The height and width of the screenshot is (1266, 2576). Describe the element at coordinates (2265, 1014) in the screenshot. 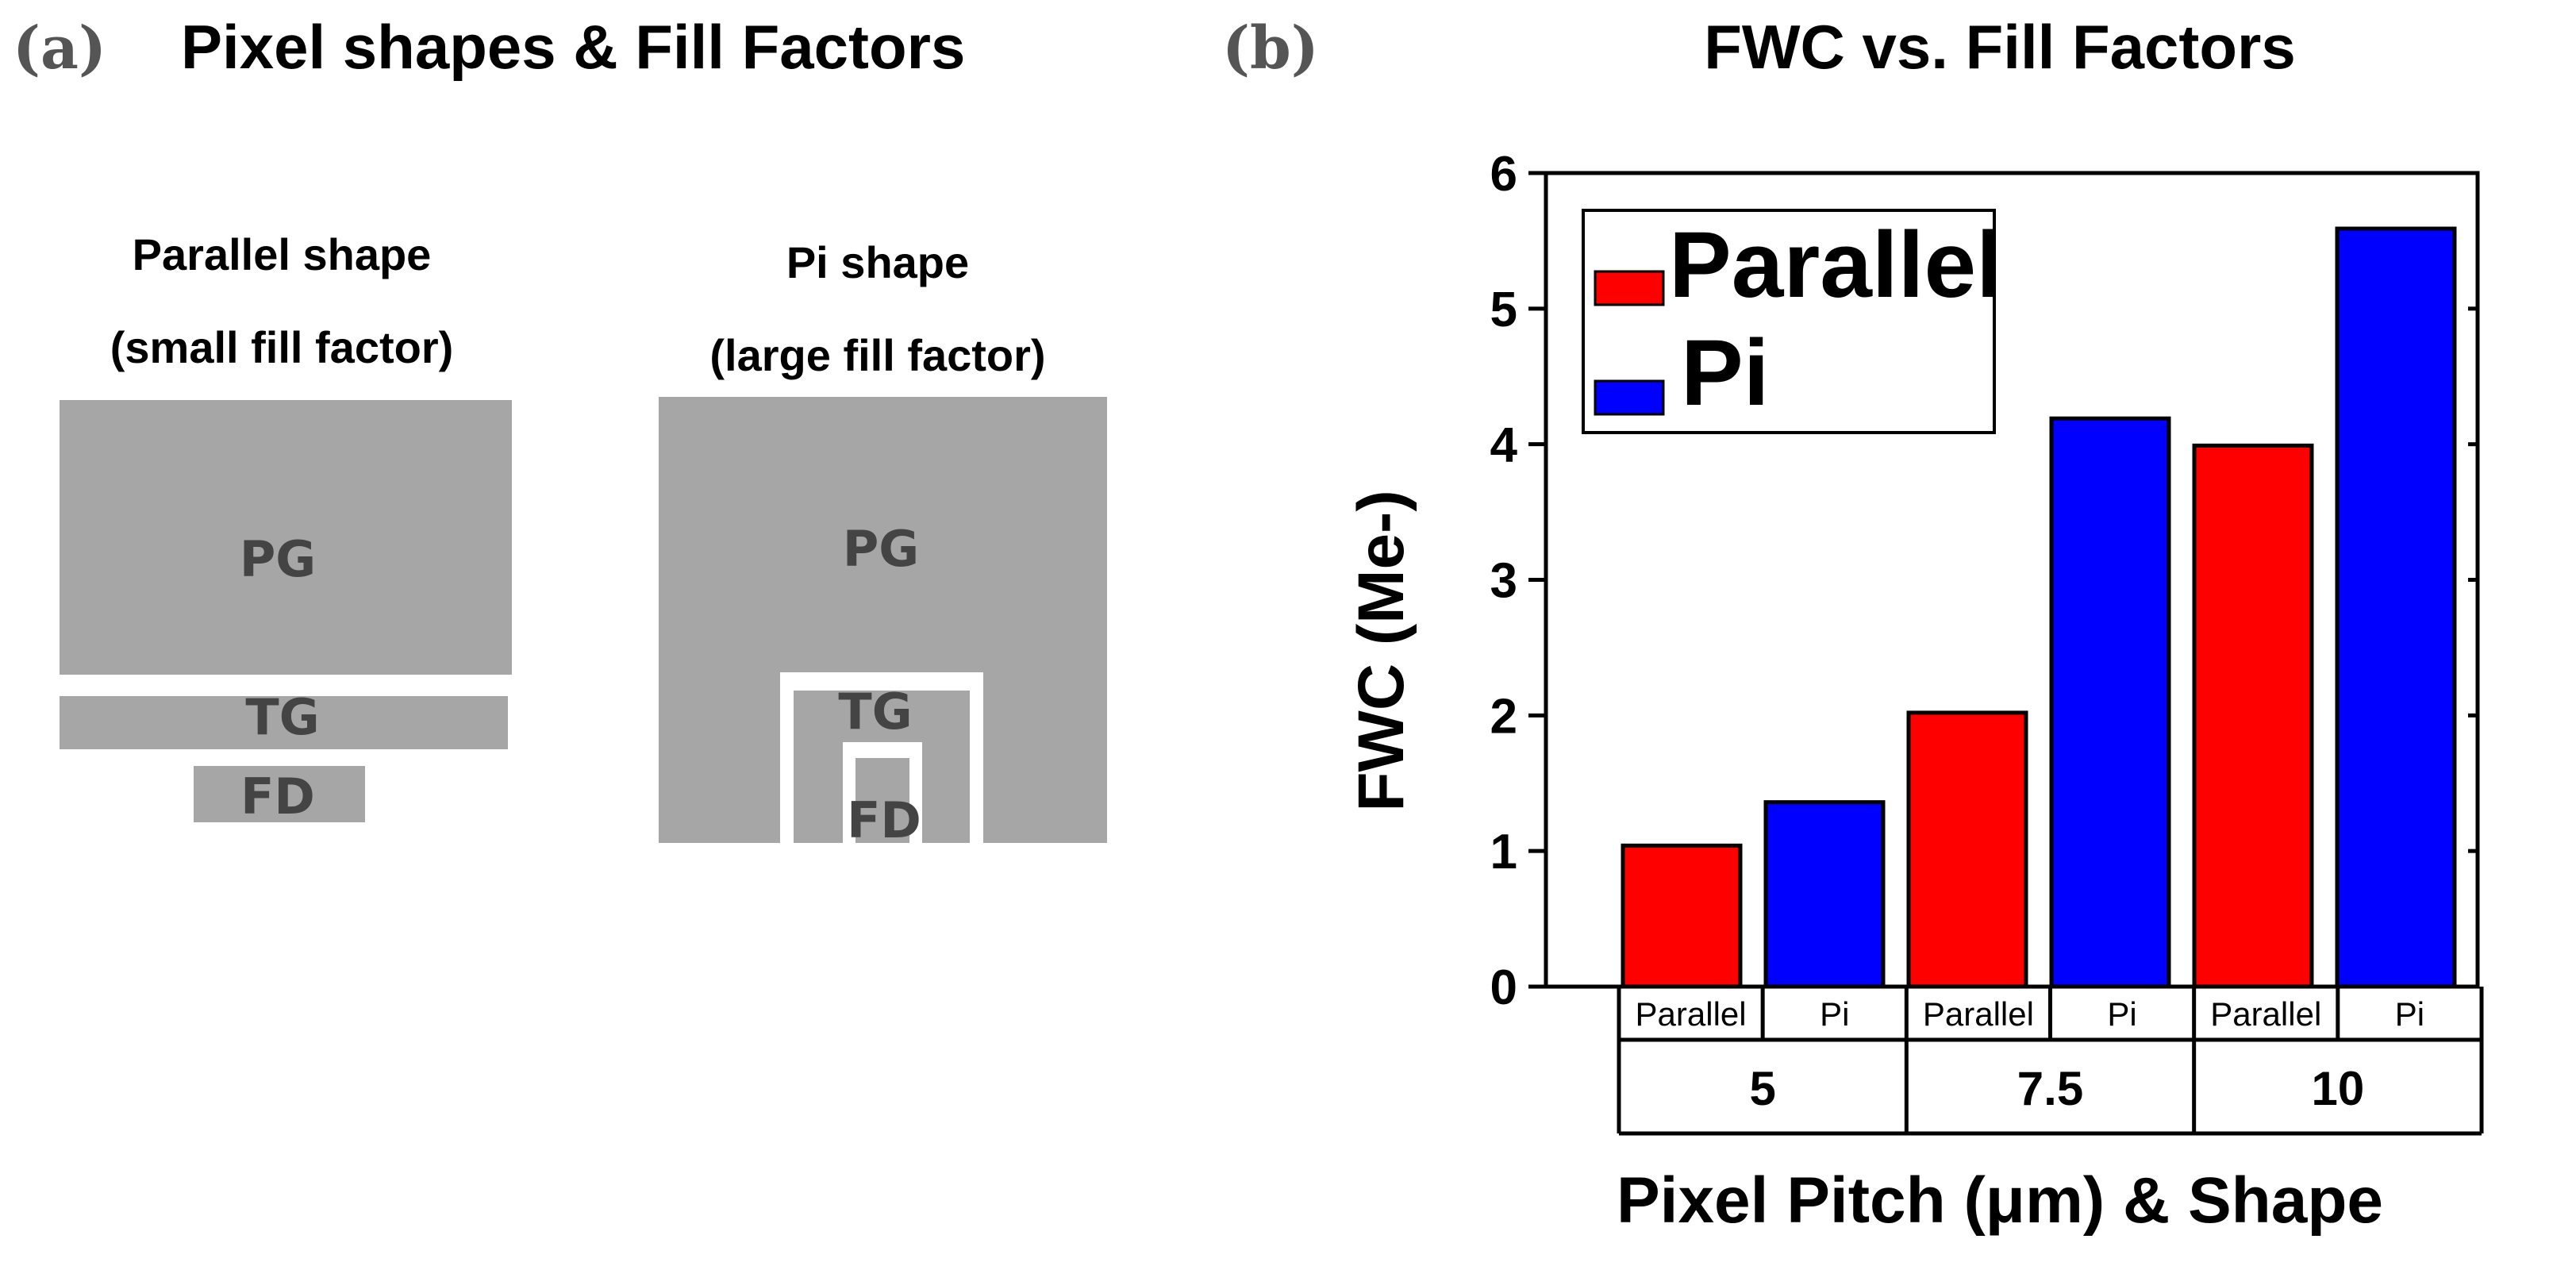

I see `category-label-4: Parallel` at that location.